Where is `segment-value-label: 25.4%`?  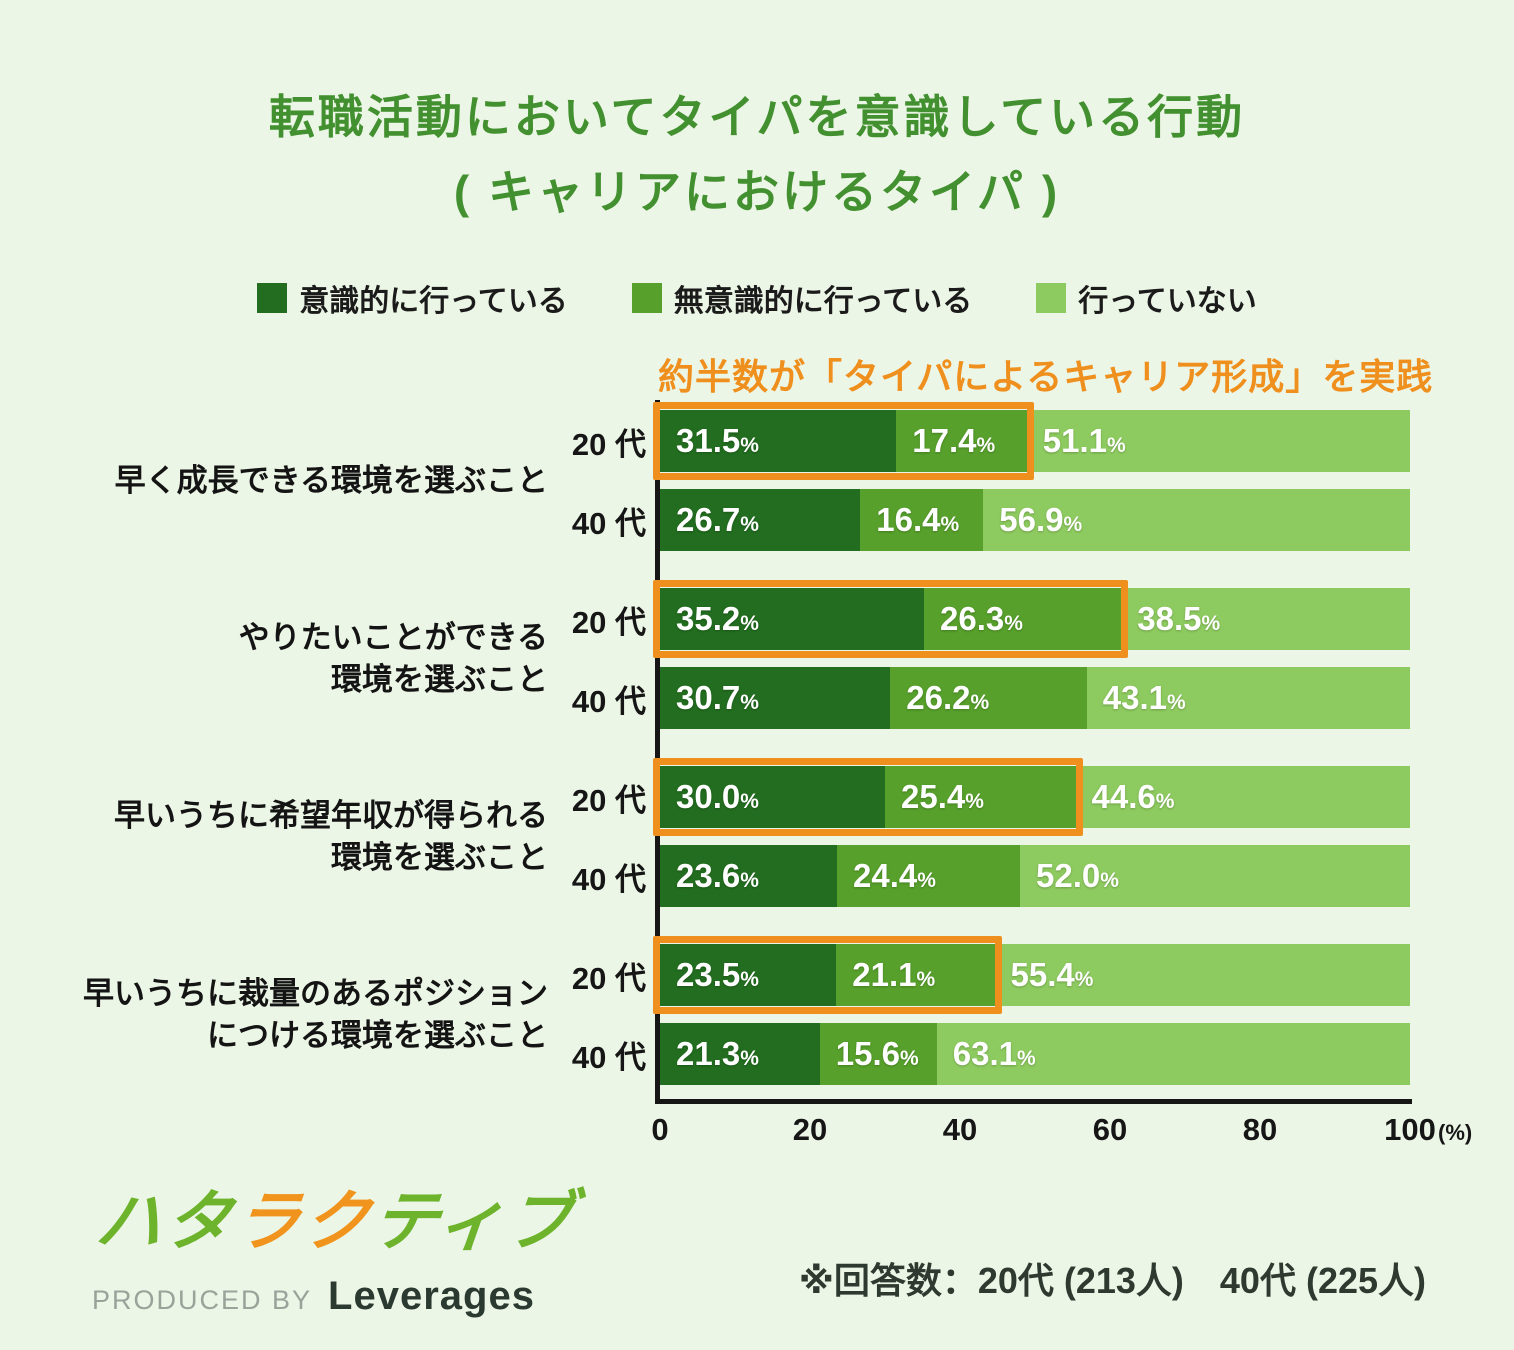
segment-value-label: 25.4% is located at coordinates (942, 796).